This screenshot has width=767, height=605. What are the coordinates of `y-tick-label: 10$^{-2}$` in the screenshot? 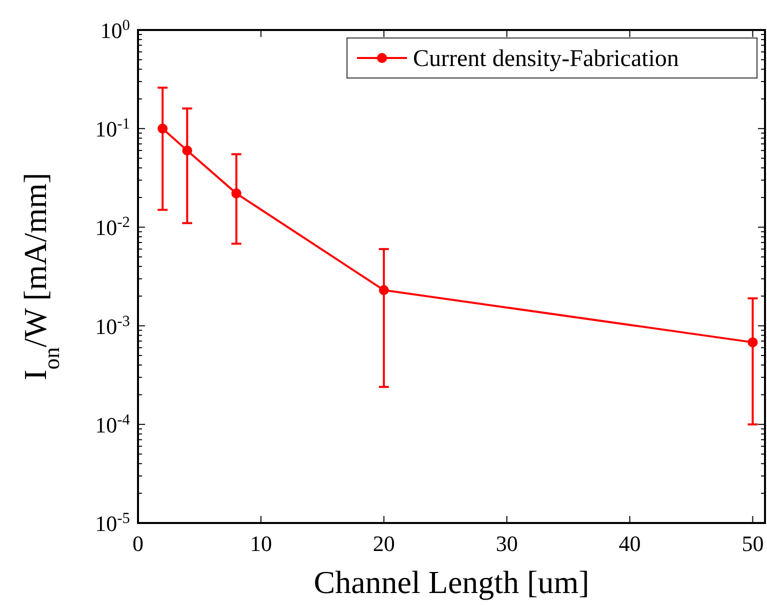 It's located at (112, 227).